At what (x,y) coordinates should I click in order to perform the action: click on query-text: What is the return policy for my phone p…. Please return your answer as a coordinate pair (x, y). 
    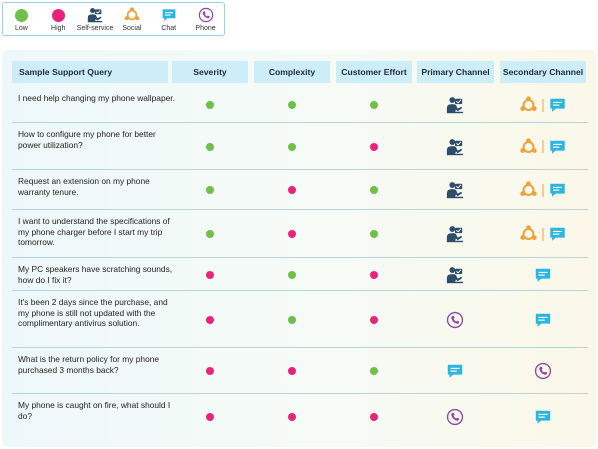
    Looking at the image, I should click on (89, 364).